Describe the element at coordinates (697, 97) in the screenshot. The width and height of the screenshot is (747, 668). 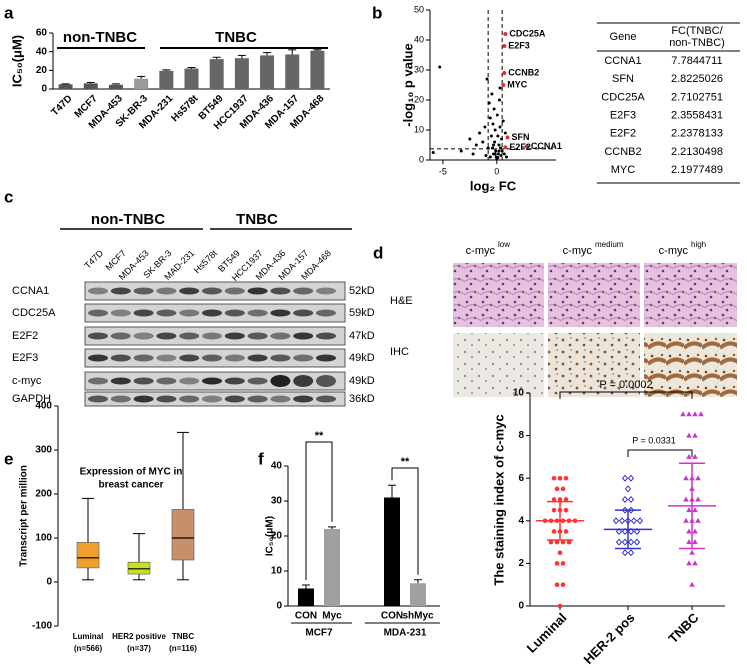
I see `table-cell: 2.7102751` at that location.